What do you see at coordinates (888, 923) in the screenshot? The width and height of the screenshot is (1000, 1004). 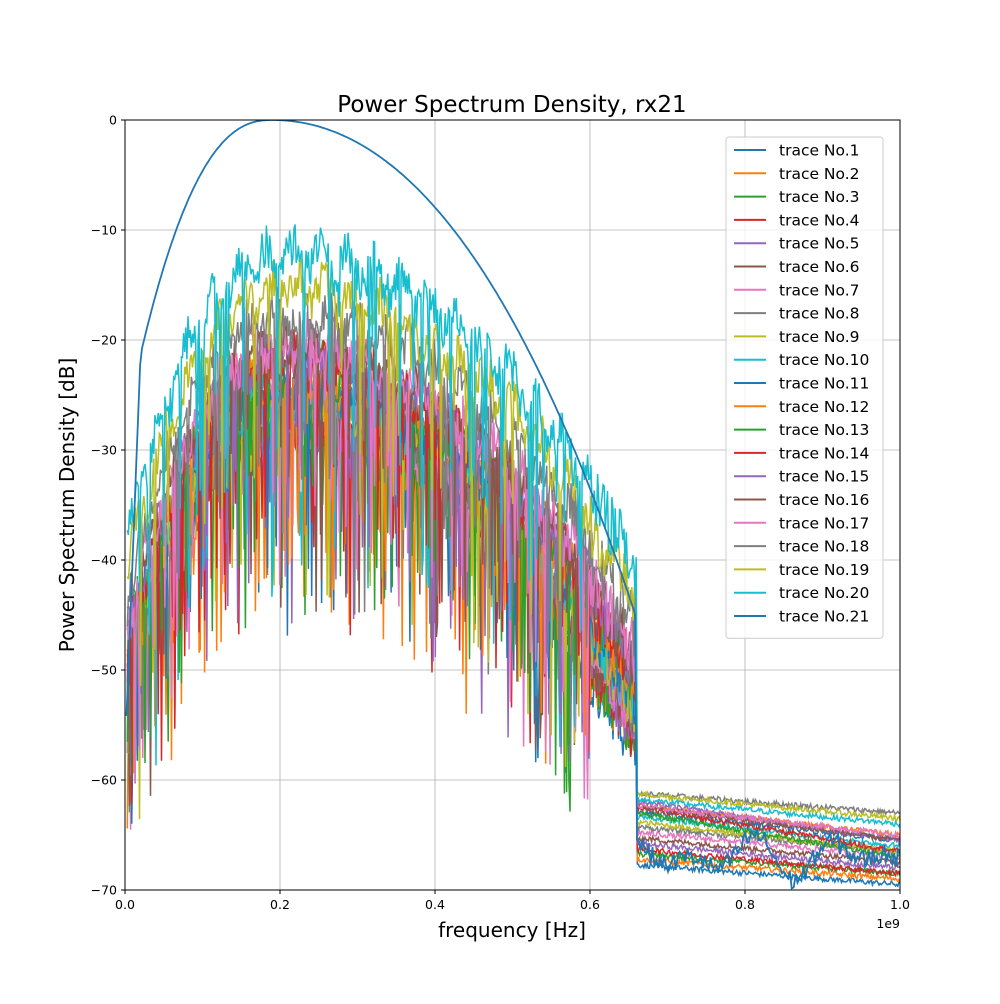 I see `x-axis-offset-text: 1e9` at bounding box center [888, 923].